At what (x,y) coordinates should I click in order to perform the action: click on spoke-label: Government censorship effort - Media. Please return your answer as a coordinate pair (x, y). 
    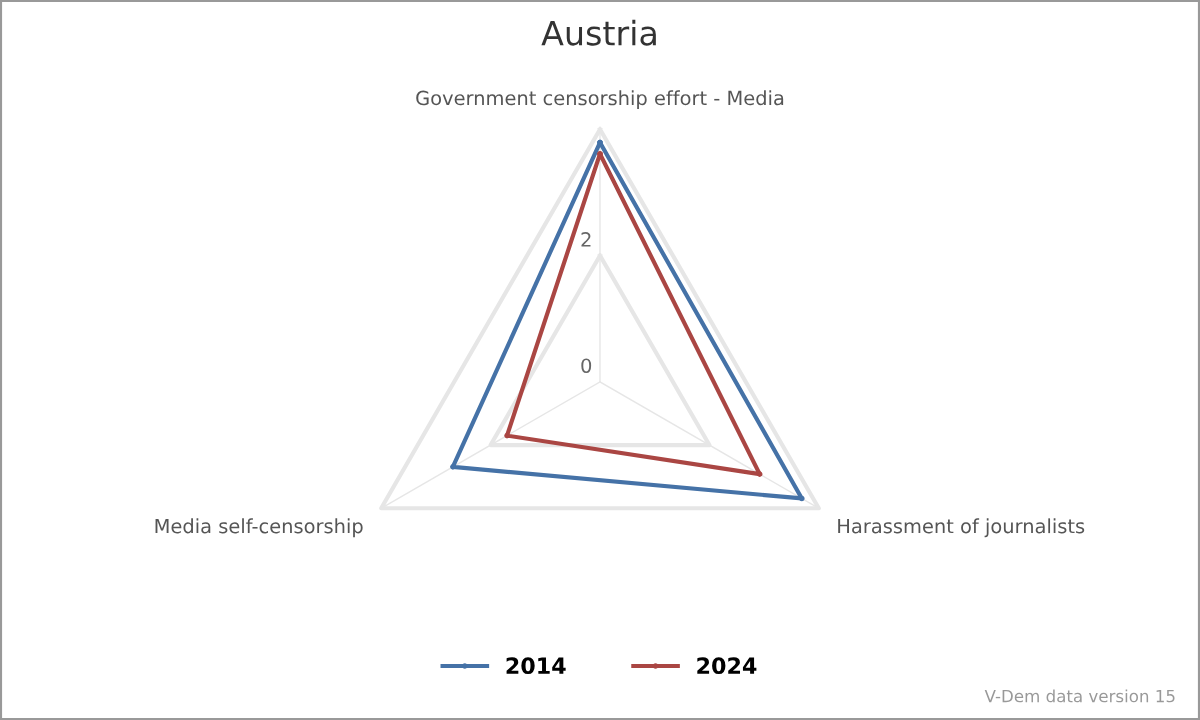
    Looking at the image, I should click on (600, 100).